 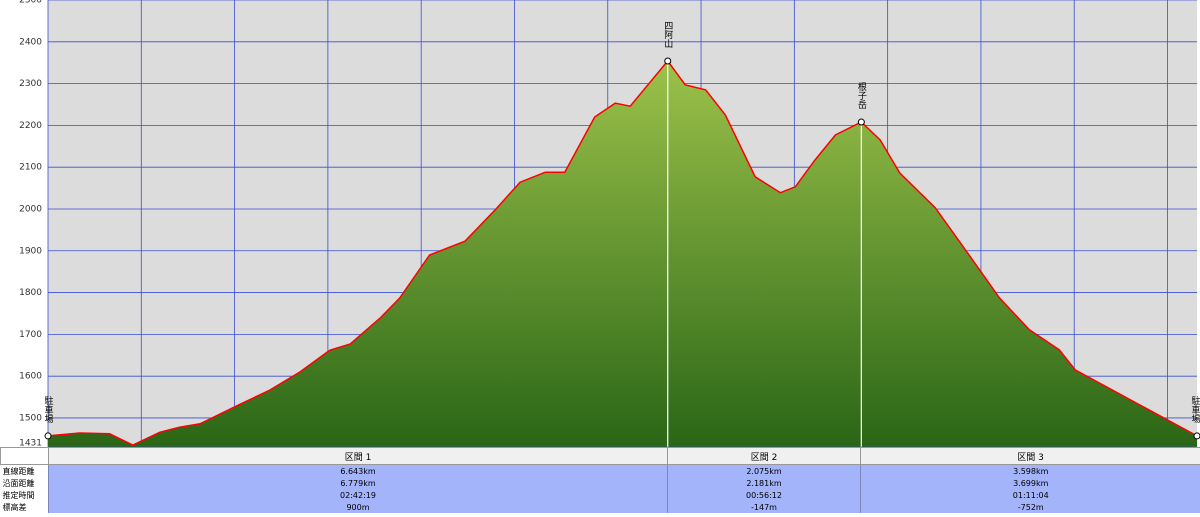 I want to click on y-tick-label: 2300, so click(x=30, y=84).